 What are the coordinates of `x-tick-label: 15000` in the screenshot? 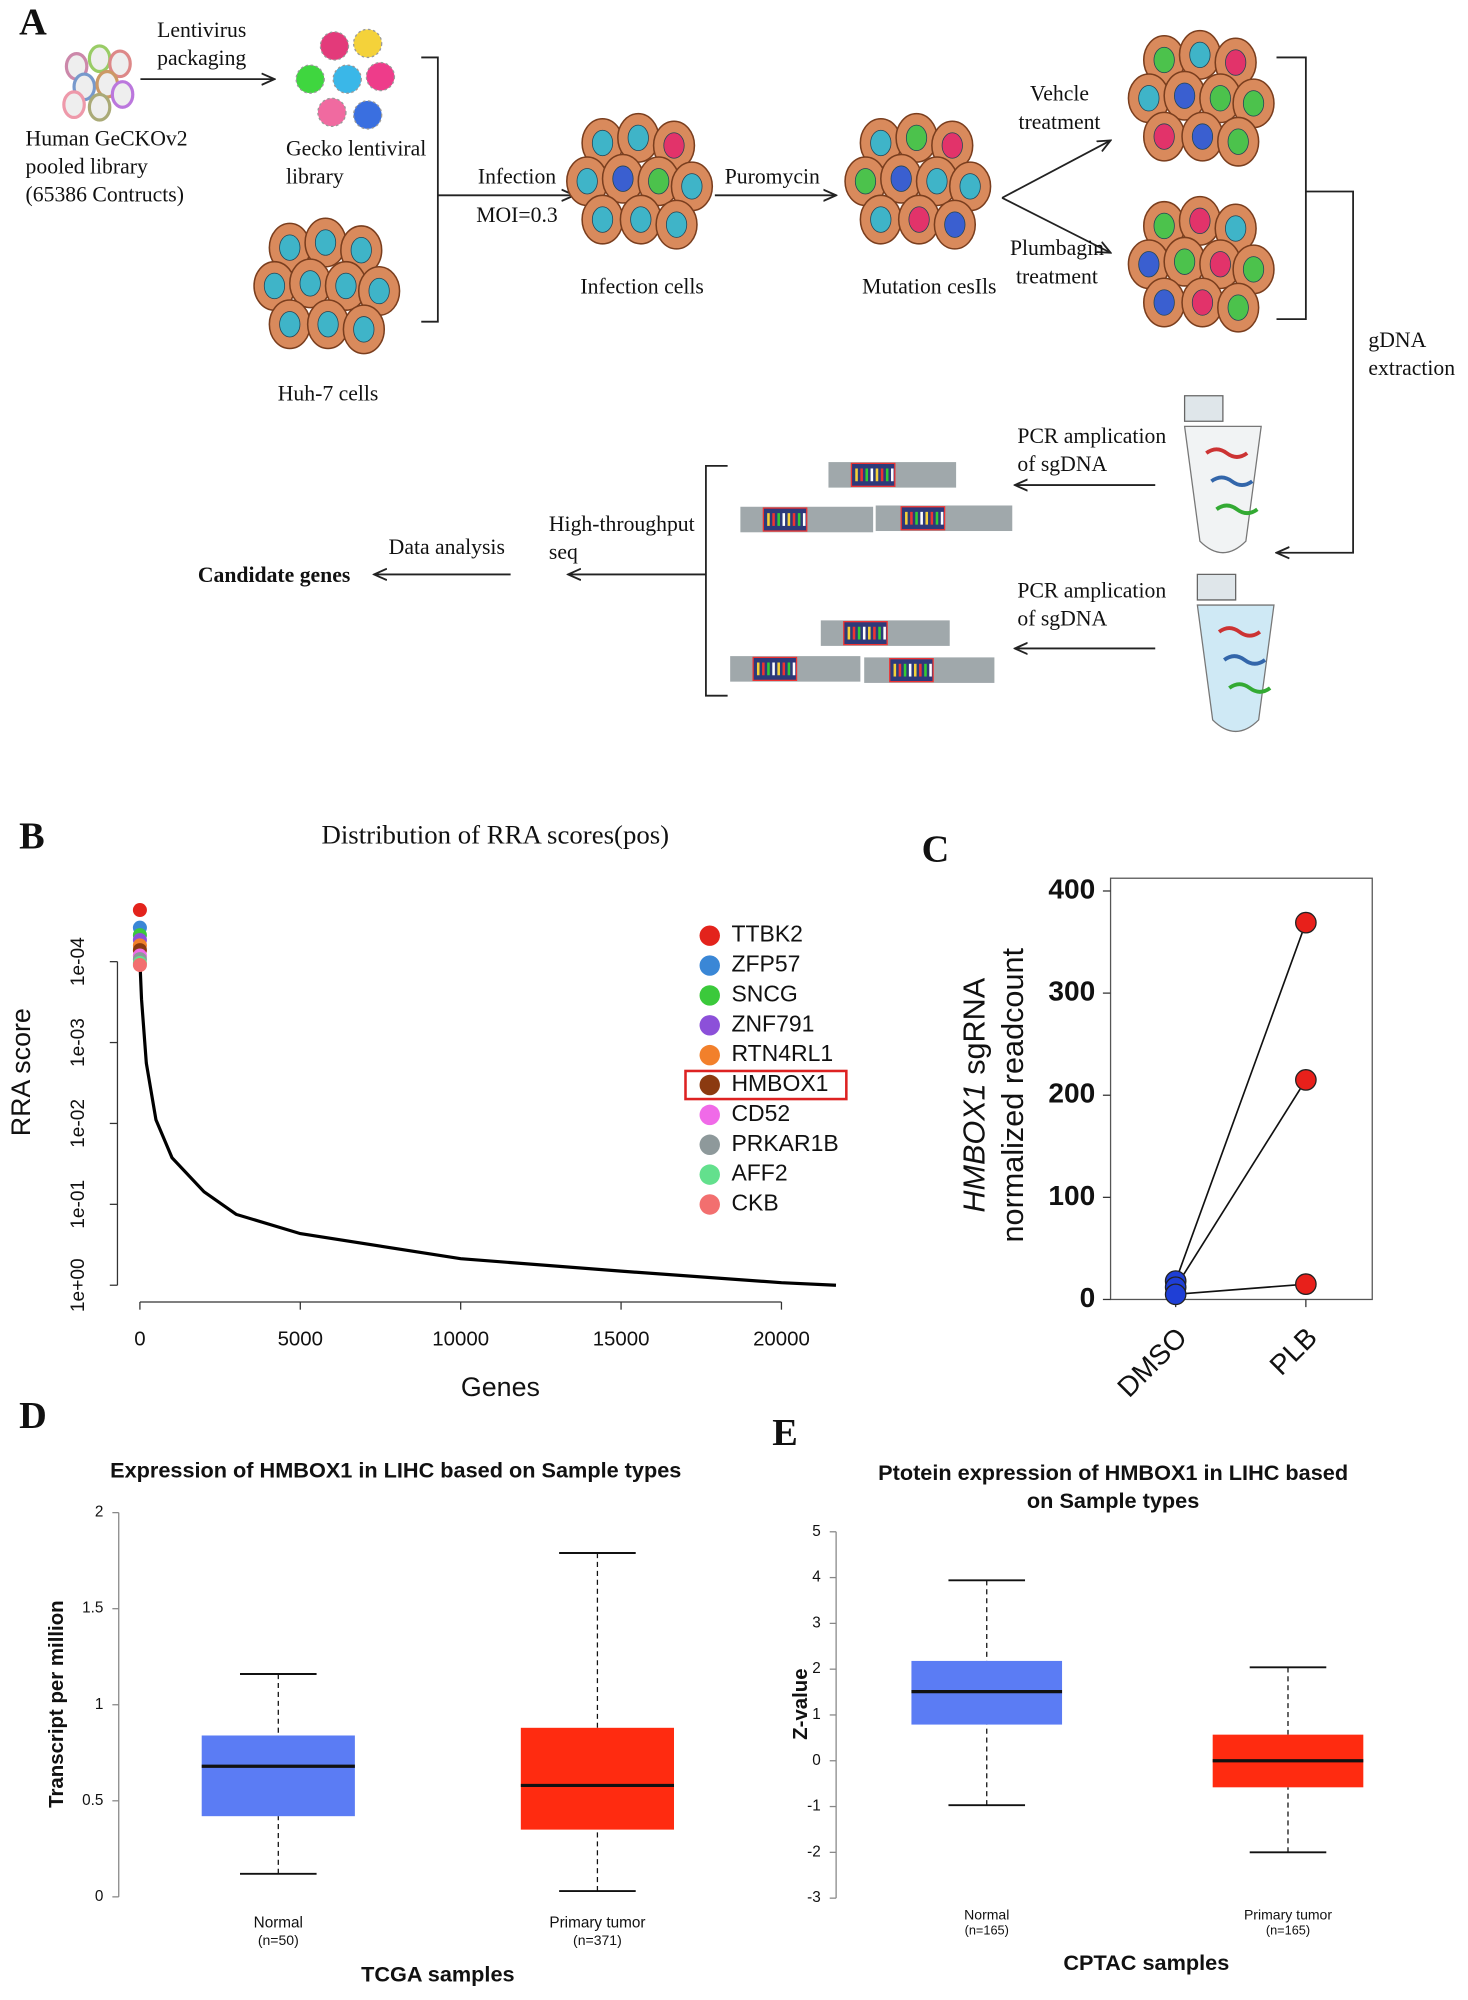 It's located at (621, 1340).